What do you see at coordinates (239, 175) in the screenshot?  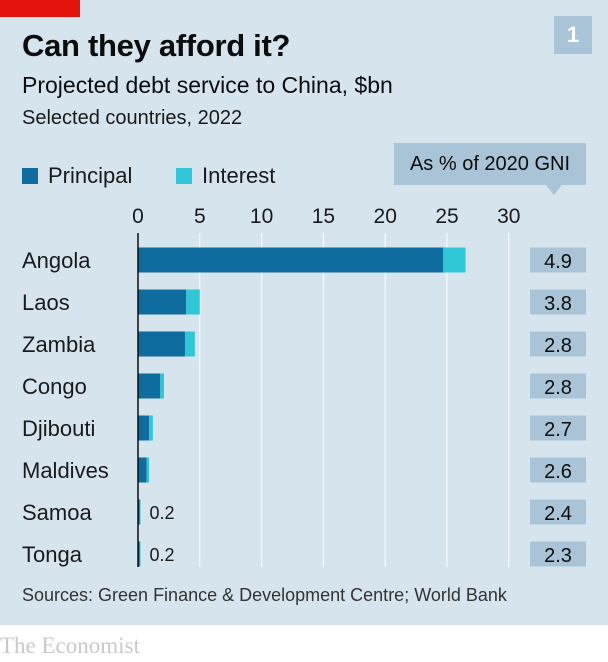 I see `legend-label-interest: Interest` at bounding box center [239, 175].